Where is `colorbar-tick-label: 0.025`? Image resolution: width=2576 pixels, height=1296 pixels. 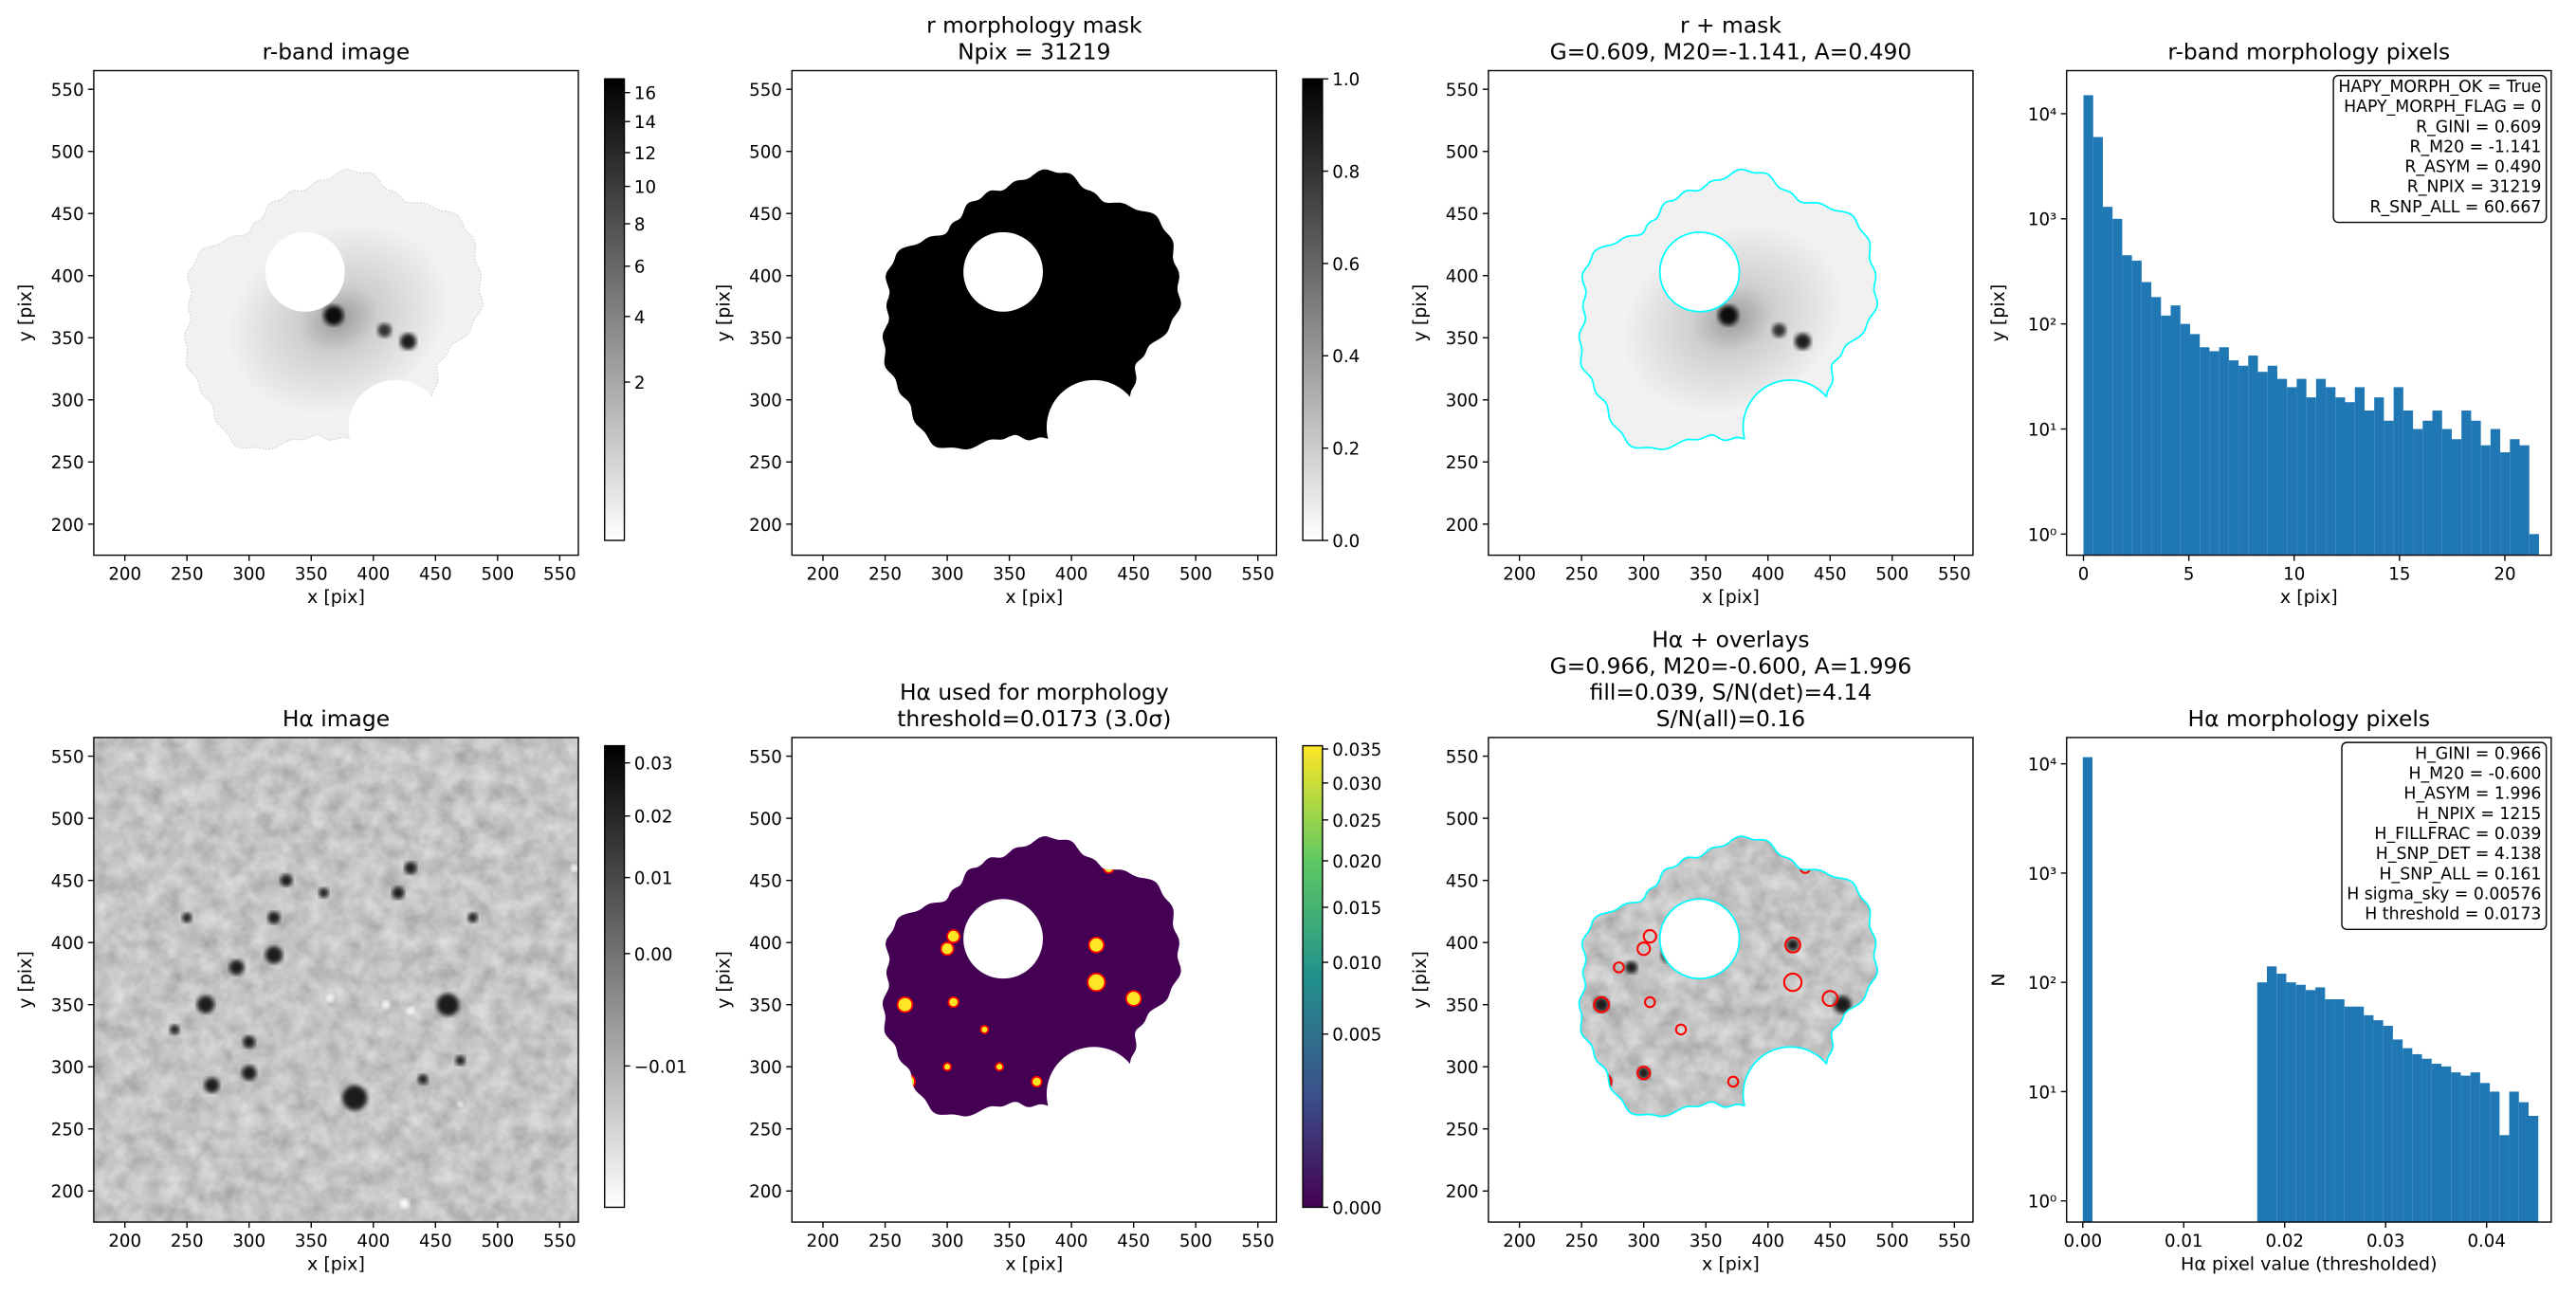 colorbar-tick-label: 0.025 is located at coordinates (1356, 821).